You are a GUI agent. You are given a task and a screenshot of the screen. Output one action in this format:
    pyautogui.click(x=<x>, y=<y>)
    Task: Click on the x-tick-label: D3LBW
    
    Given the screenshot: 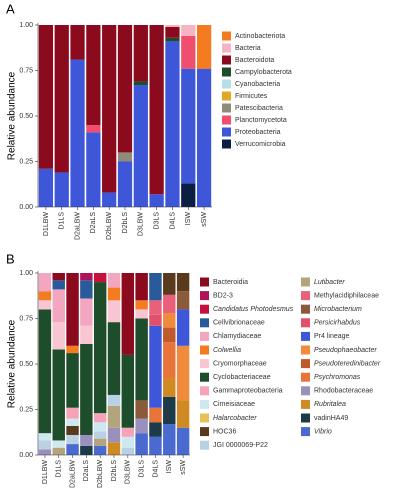 What is the action you would take?
    pyautogui.click(x=141, y=224)
    